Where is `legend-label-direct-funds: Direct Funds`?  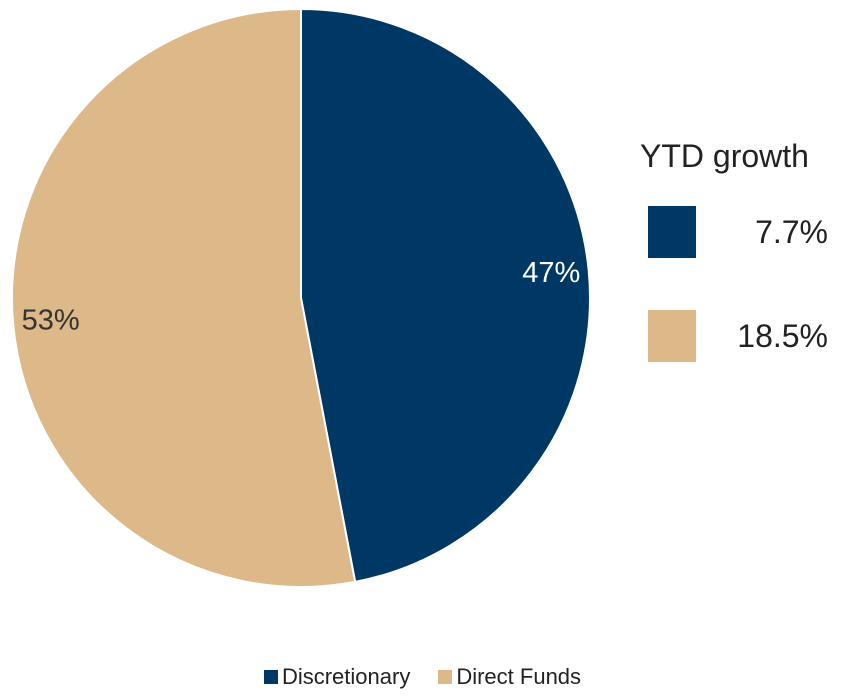
legend-label-direct-funds: Direct Funds is located at coordinates (519, 676).